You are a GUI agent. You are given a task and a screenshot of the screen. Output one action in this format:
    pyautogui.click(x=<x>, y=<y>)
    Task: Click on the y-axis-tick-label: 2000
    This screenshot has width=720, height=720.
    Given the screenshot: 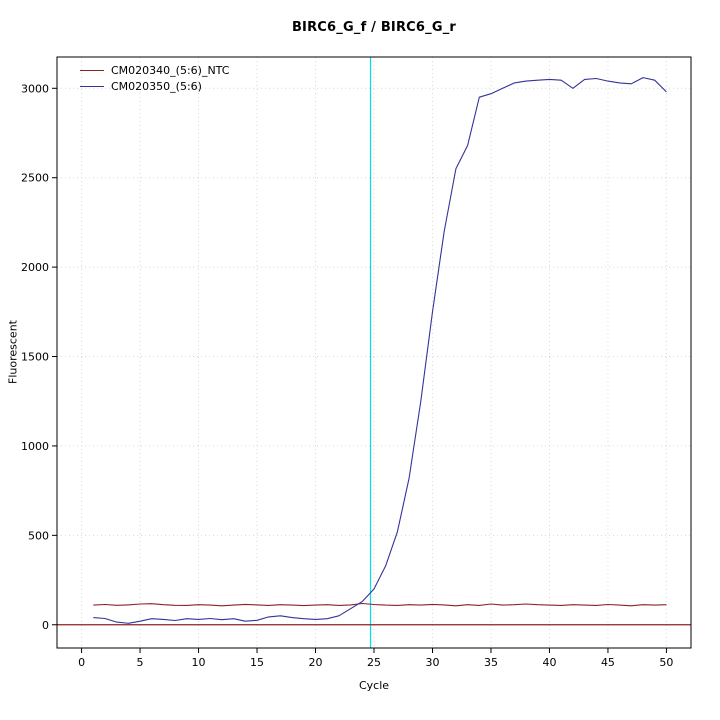 What is the action you would take?
    pyautogui.click(x=35, y=267)
    